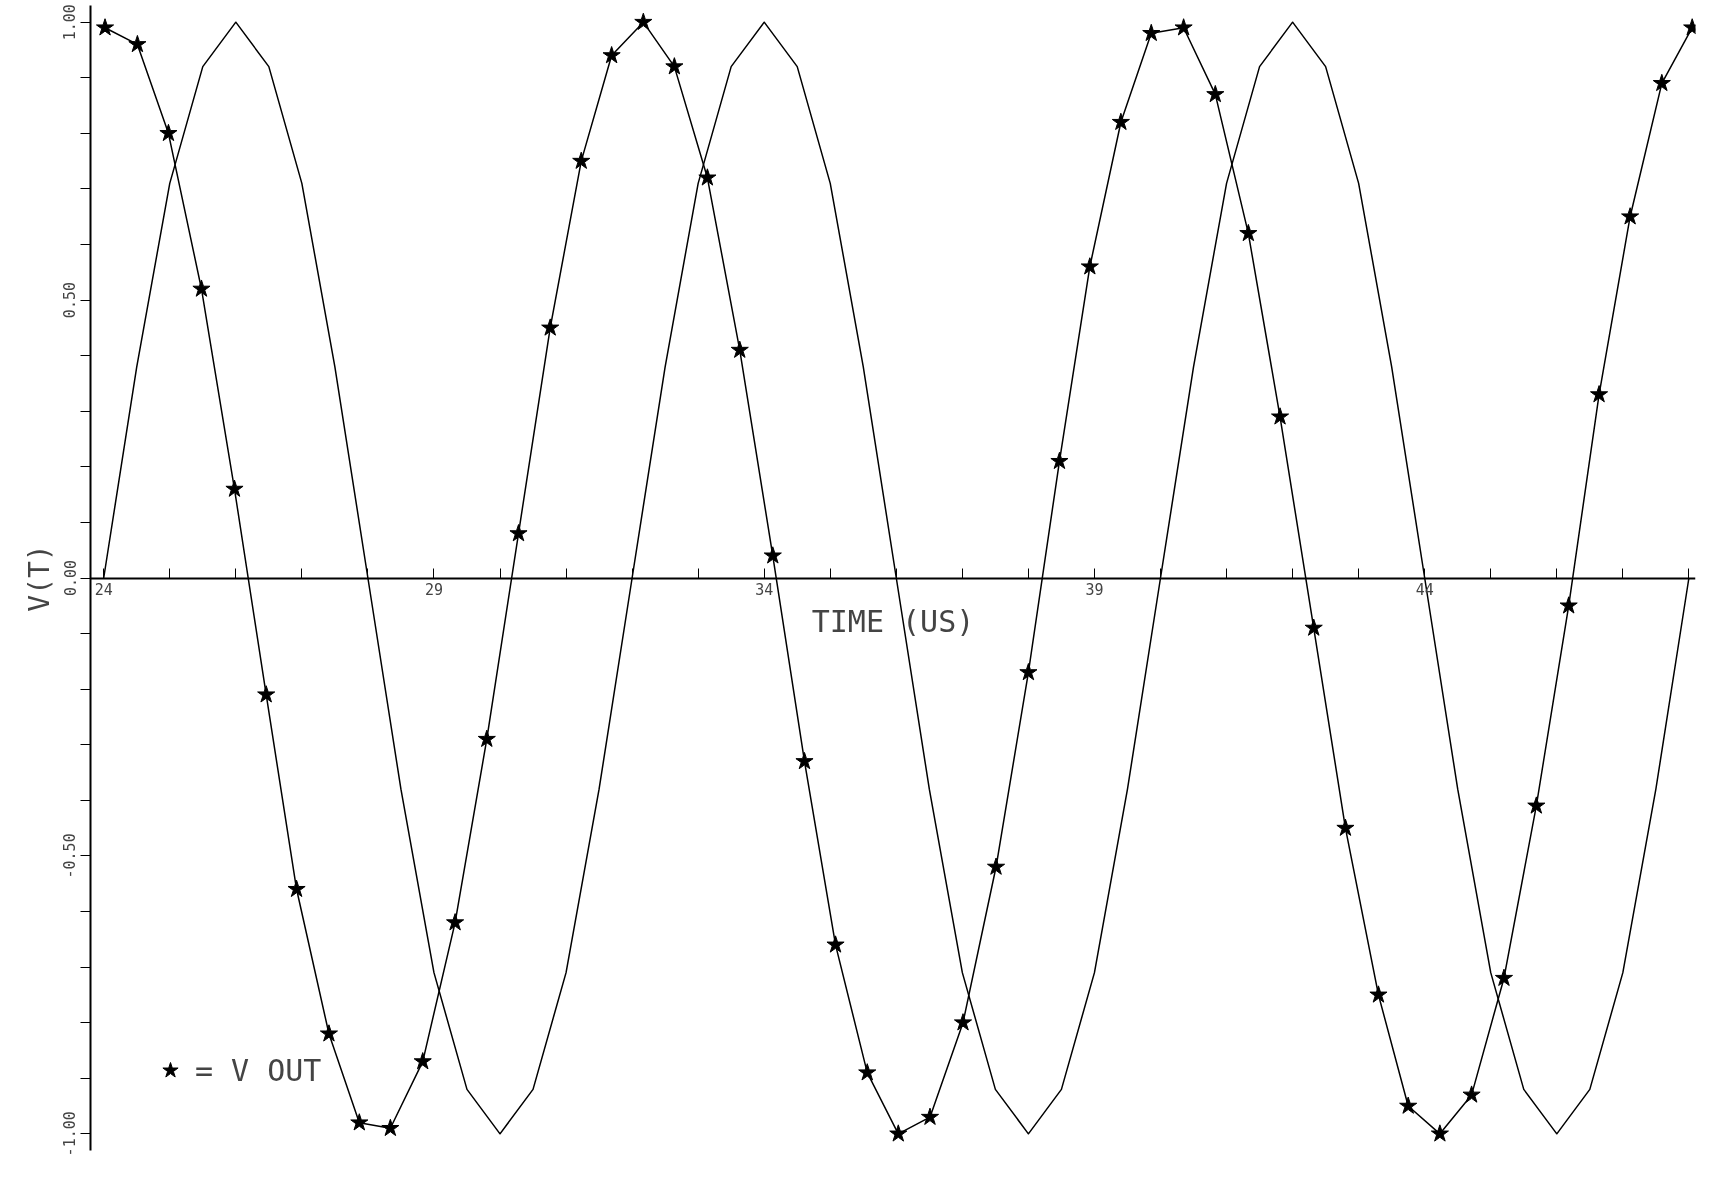  Describe the element at coordinates (70, 22) in the screenshot. I see `y-tick-label: 1.00` at that location.